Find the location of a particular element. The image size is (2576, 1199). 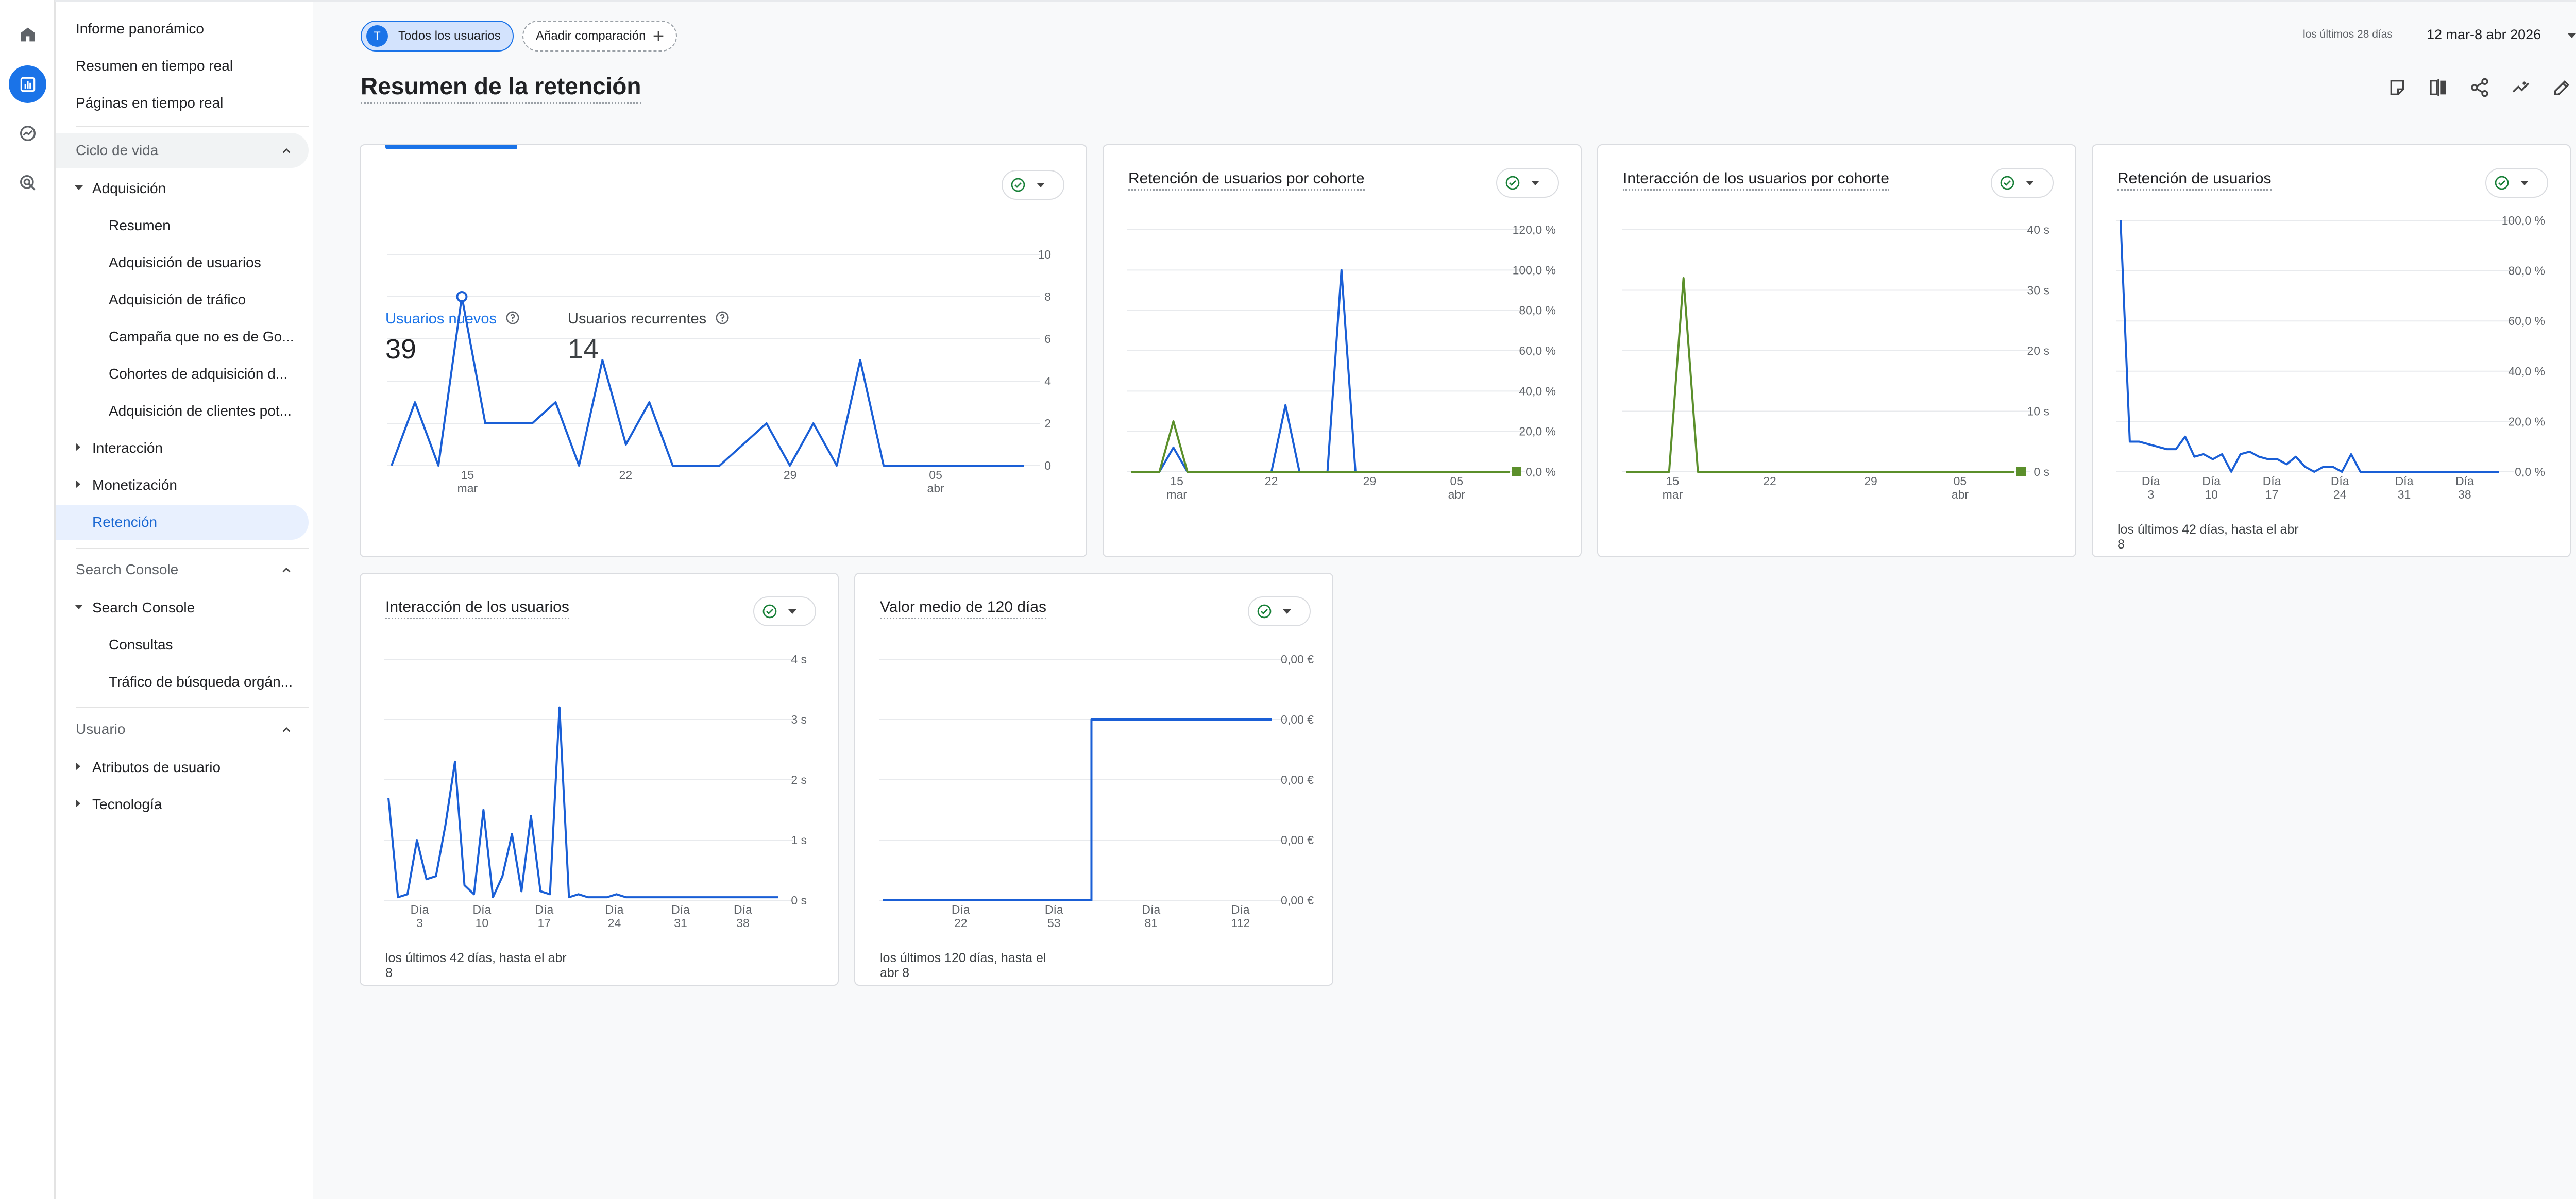

nav-group-engagement-label: Interacción is located at coordinates (127, 448).